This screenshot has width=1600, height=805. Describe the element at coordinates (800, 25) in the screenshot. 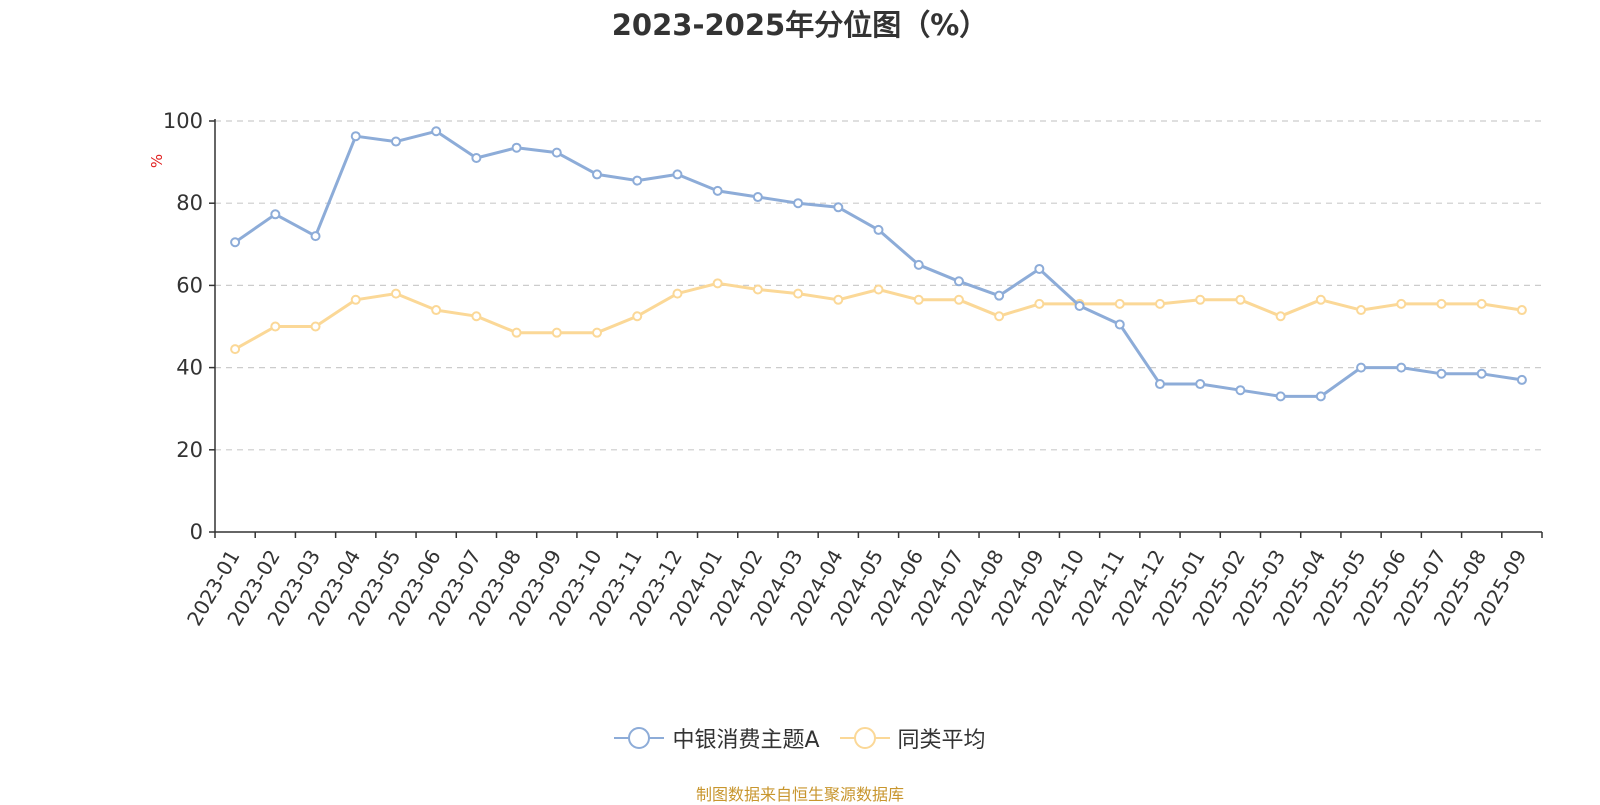

I see `chart-title: 2023-2025年分位图（%）` at that location.